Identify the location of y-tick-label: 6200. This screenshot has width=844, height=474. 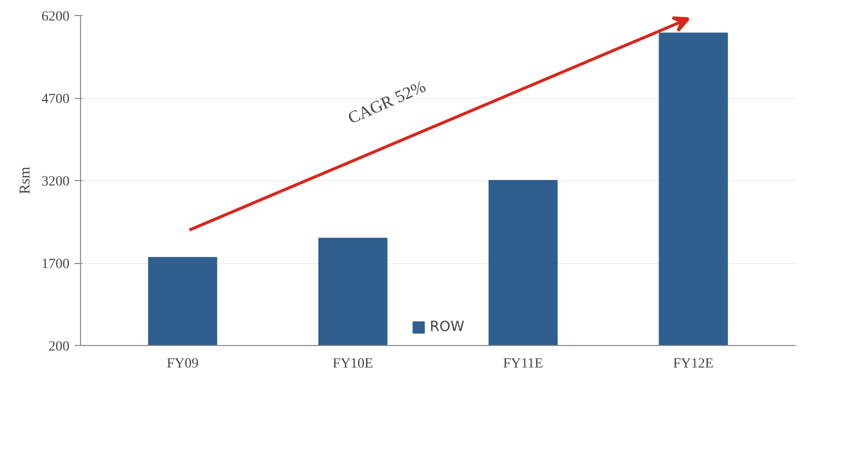
(56, 17).